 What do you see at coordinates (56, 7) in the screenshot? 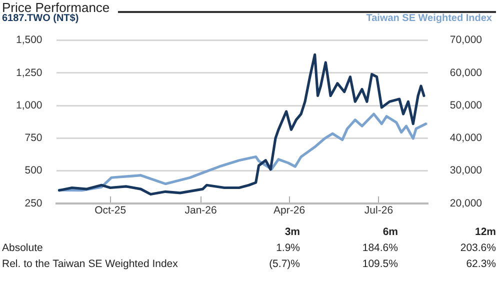
I see `chart-title: Price Performance` at bounding box center [56, 7].